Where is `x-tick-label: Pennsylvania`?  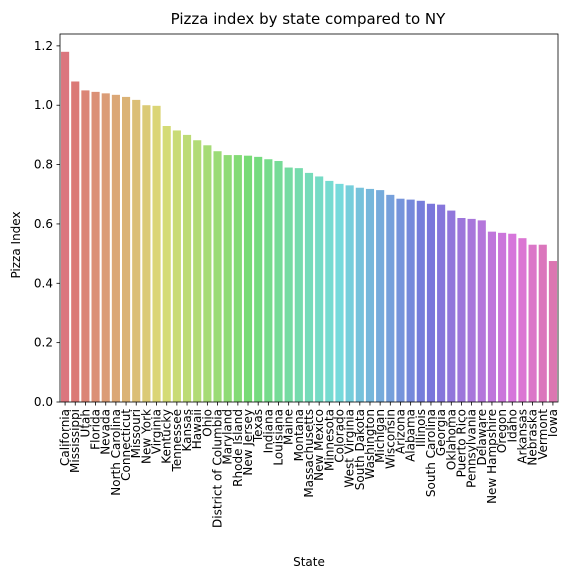
x-tick-label: Pennsylvania is located at coordinates (472, 448).